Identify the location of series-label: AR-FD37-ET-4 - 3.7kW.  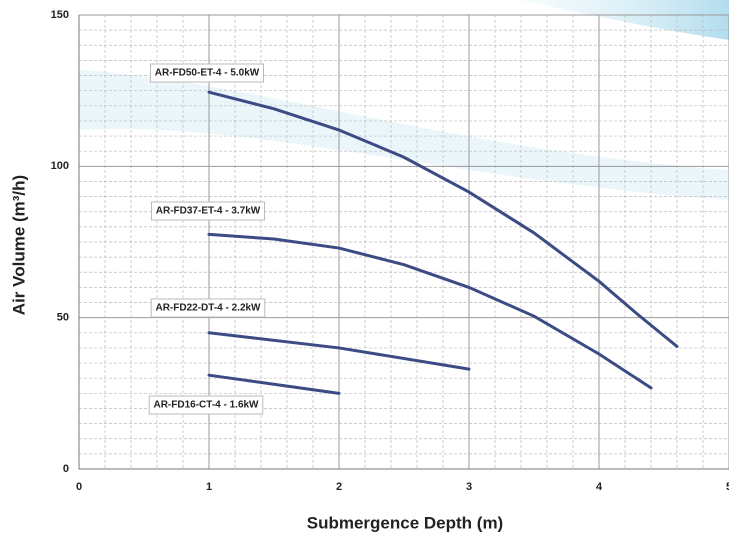
(208, 211).